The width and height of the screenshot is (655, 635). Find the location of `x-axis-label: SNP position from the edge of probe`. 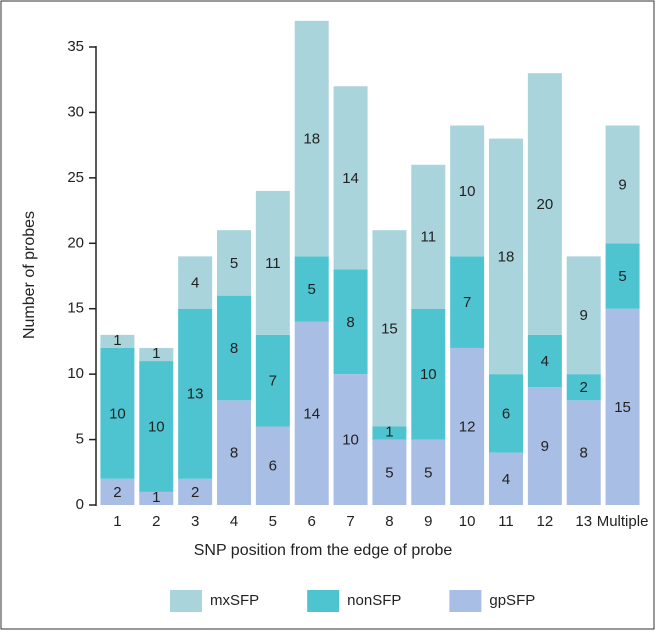

x-axis-label: SNP position from the edge of probe is located at coordinates (323, 550).